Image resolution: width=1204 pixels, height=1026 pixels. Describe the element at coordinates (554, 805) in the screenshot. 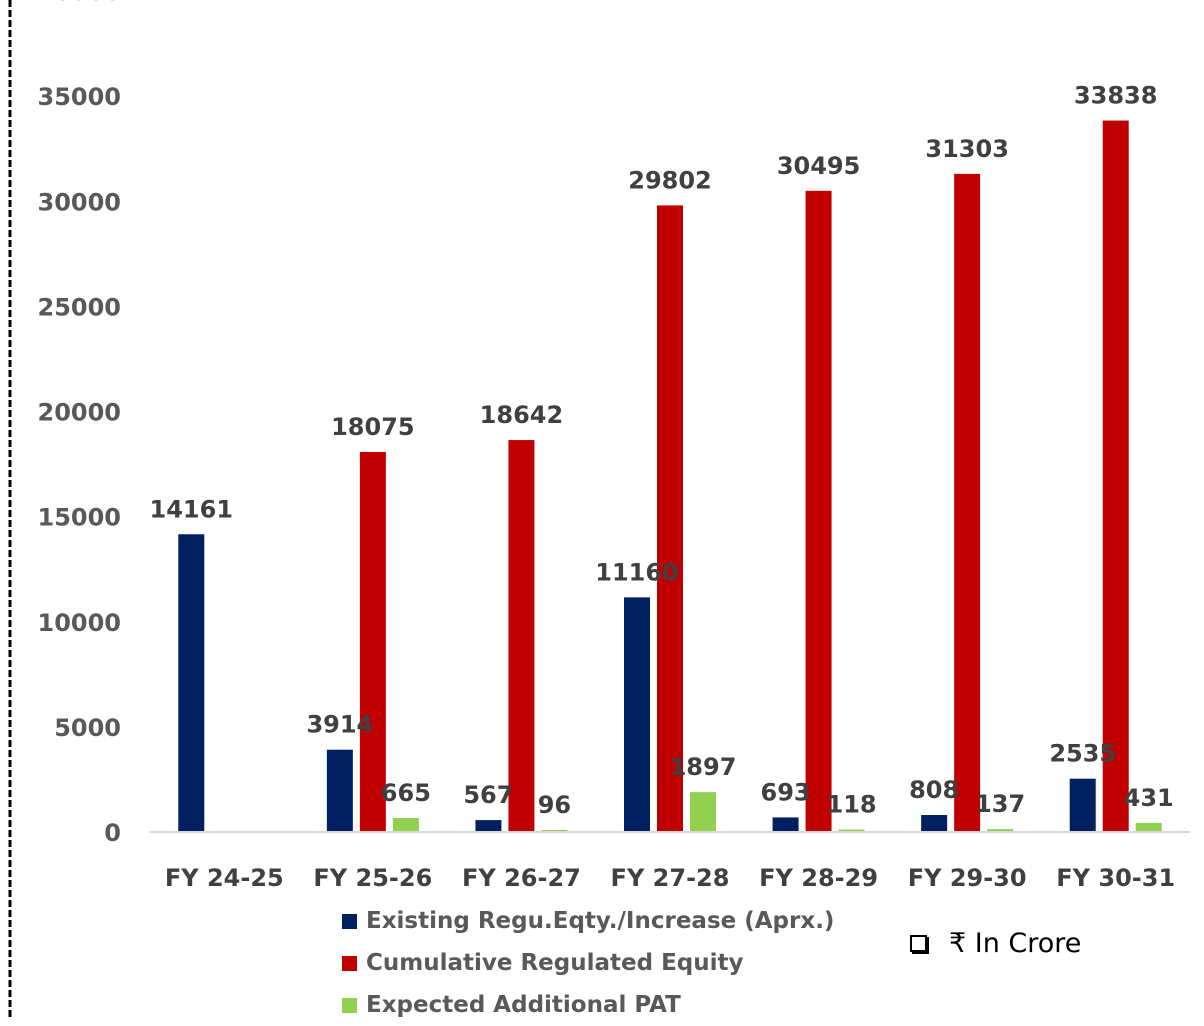

I see `data-label: 96` at that location.